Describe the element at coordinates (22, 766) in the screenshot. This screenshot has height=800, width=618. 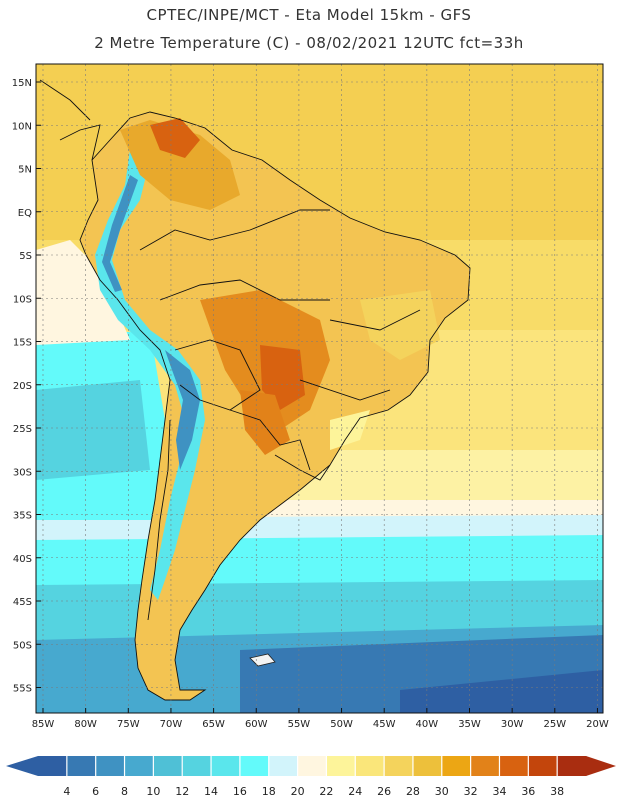
I see `colorbar-arrow-left` at that location.